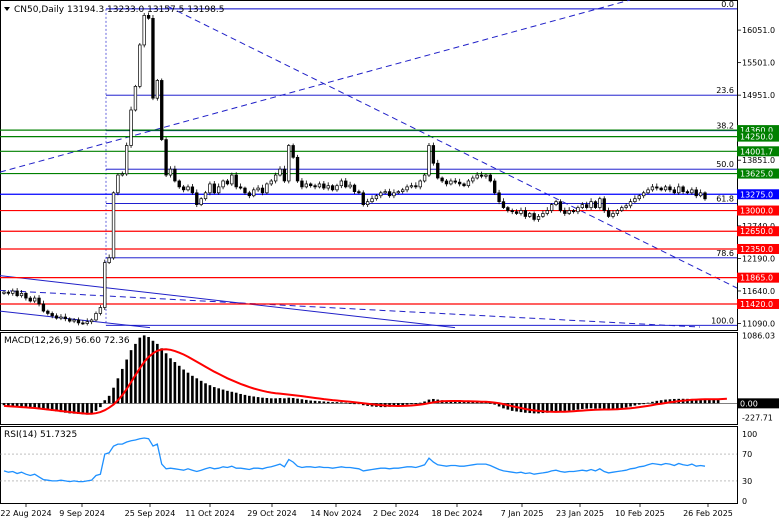 Image resolution: width=780 pixels, height=524 pixels. What do you see at coordinates (756, 249) in the screenshot?
I see `level-tag-label: 12350.0` at bounding box center [756, 249].